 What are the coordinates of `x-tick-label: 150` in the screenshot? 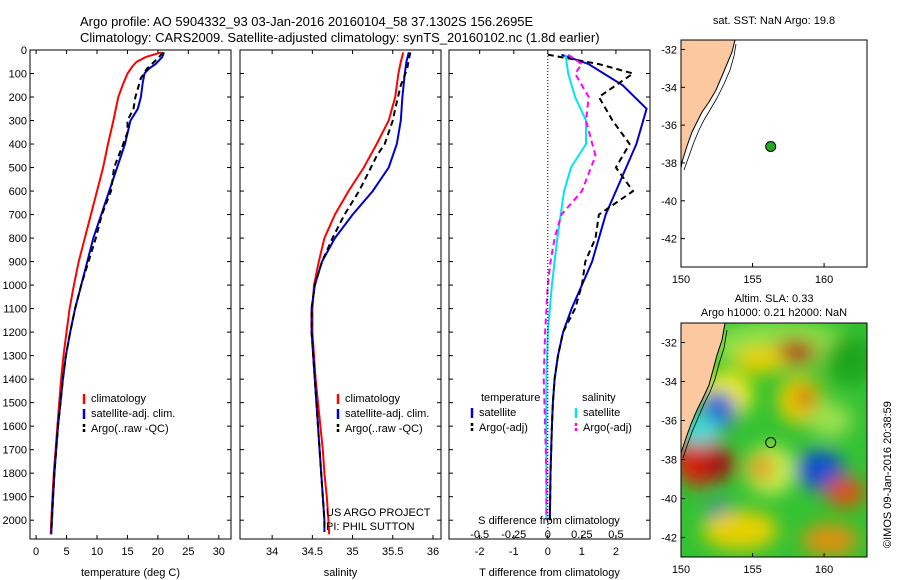 It's located at (681, 570).